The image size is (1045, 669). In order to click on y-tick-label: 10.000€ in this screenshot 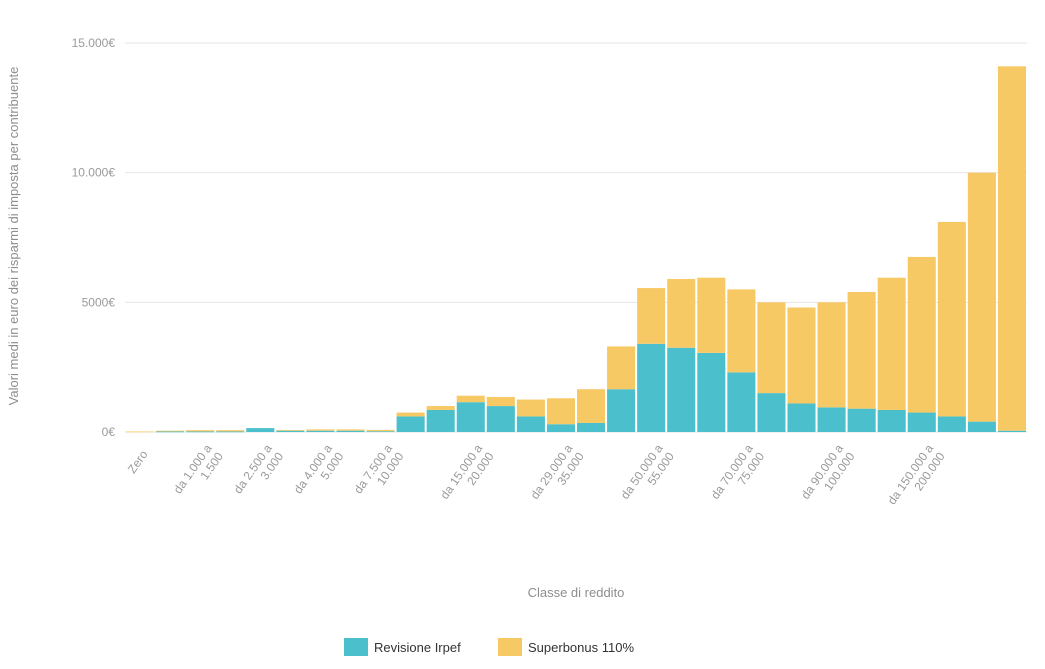, I will do `click(94, 173)`.